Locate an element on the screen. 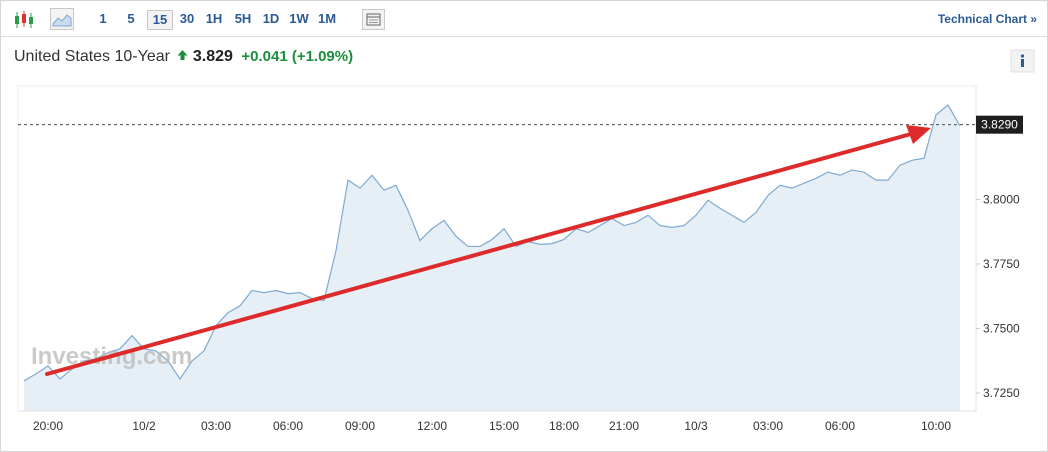 This screenshot has width=1048, height=452. interval-button: 5 is located at coordinates (131, 18).